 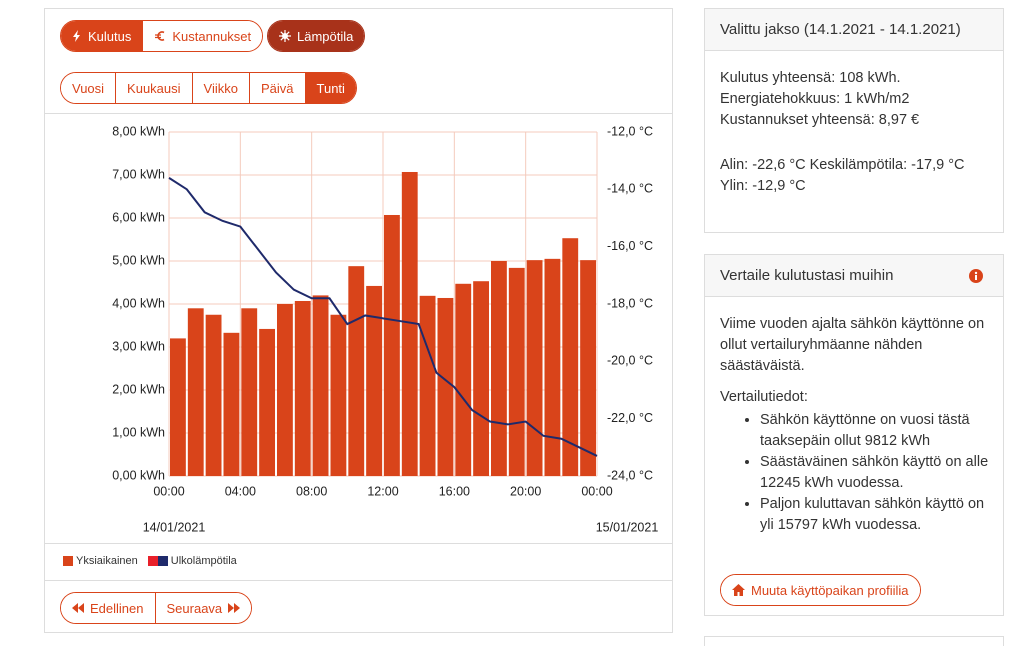 What do you see at coordinates (194, 608) in the screenshot?
I see `label: Seuraava` at bounding box center [194, 608].